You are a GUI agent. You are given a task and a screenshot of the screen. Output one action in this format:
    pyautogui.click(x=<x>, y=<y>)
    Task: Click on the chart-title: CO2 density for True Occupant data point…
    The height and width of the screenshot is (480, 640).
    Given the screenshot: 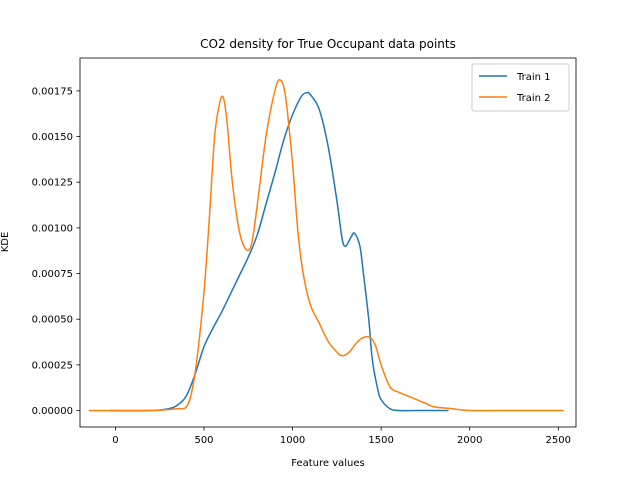 What is the action you would take?
    pyautogui.click(x=328, y=44)
    